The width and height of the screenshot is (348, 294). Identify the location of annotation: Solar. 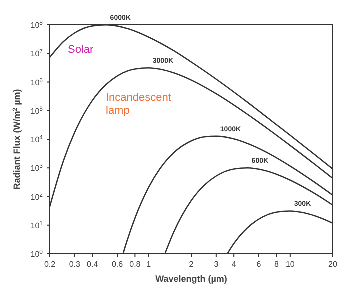
(81, 50).